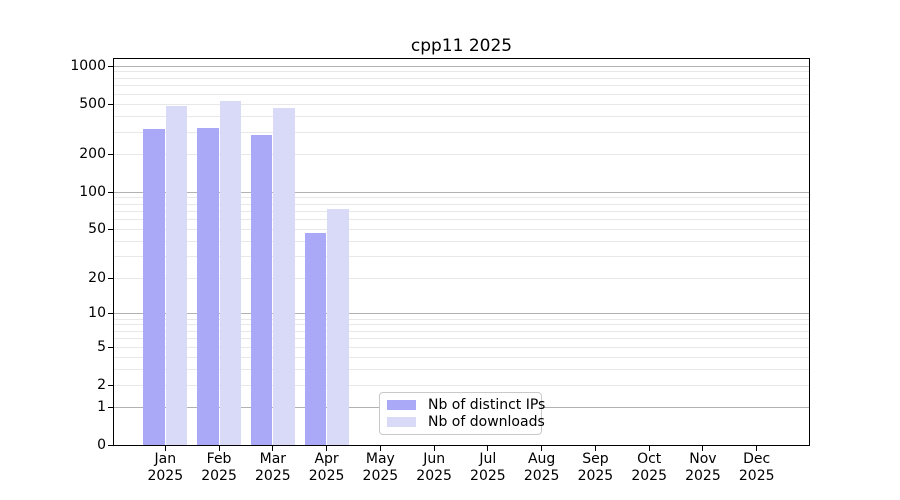 The height and width of the screenshot is (500, 900). Describe the element at coordinates (466, 421) in the screenshot. I see `legend-item-downloads: Nb of downloads` at that location.